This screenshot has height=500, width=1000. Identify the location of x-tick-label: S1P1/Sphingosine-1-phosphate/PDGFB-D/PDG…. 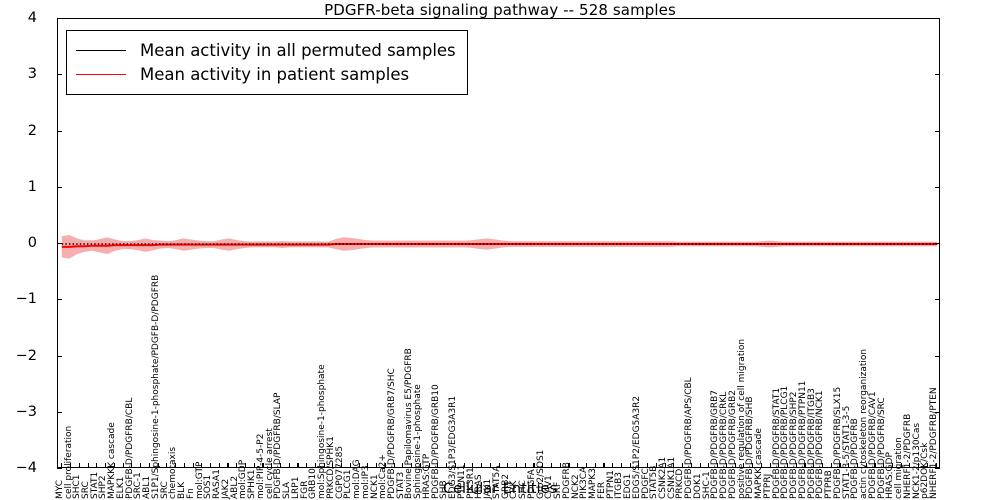
(155, 386).